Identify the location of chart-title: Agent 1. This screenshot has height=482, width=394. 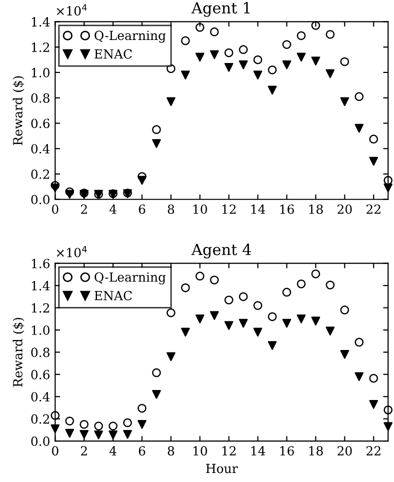
(220, 9).